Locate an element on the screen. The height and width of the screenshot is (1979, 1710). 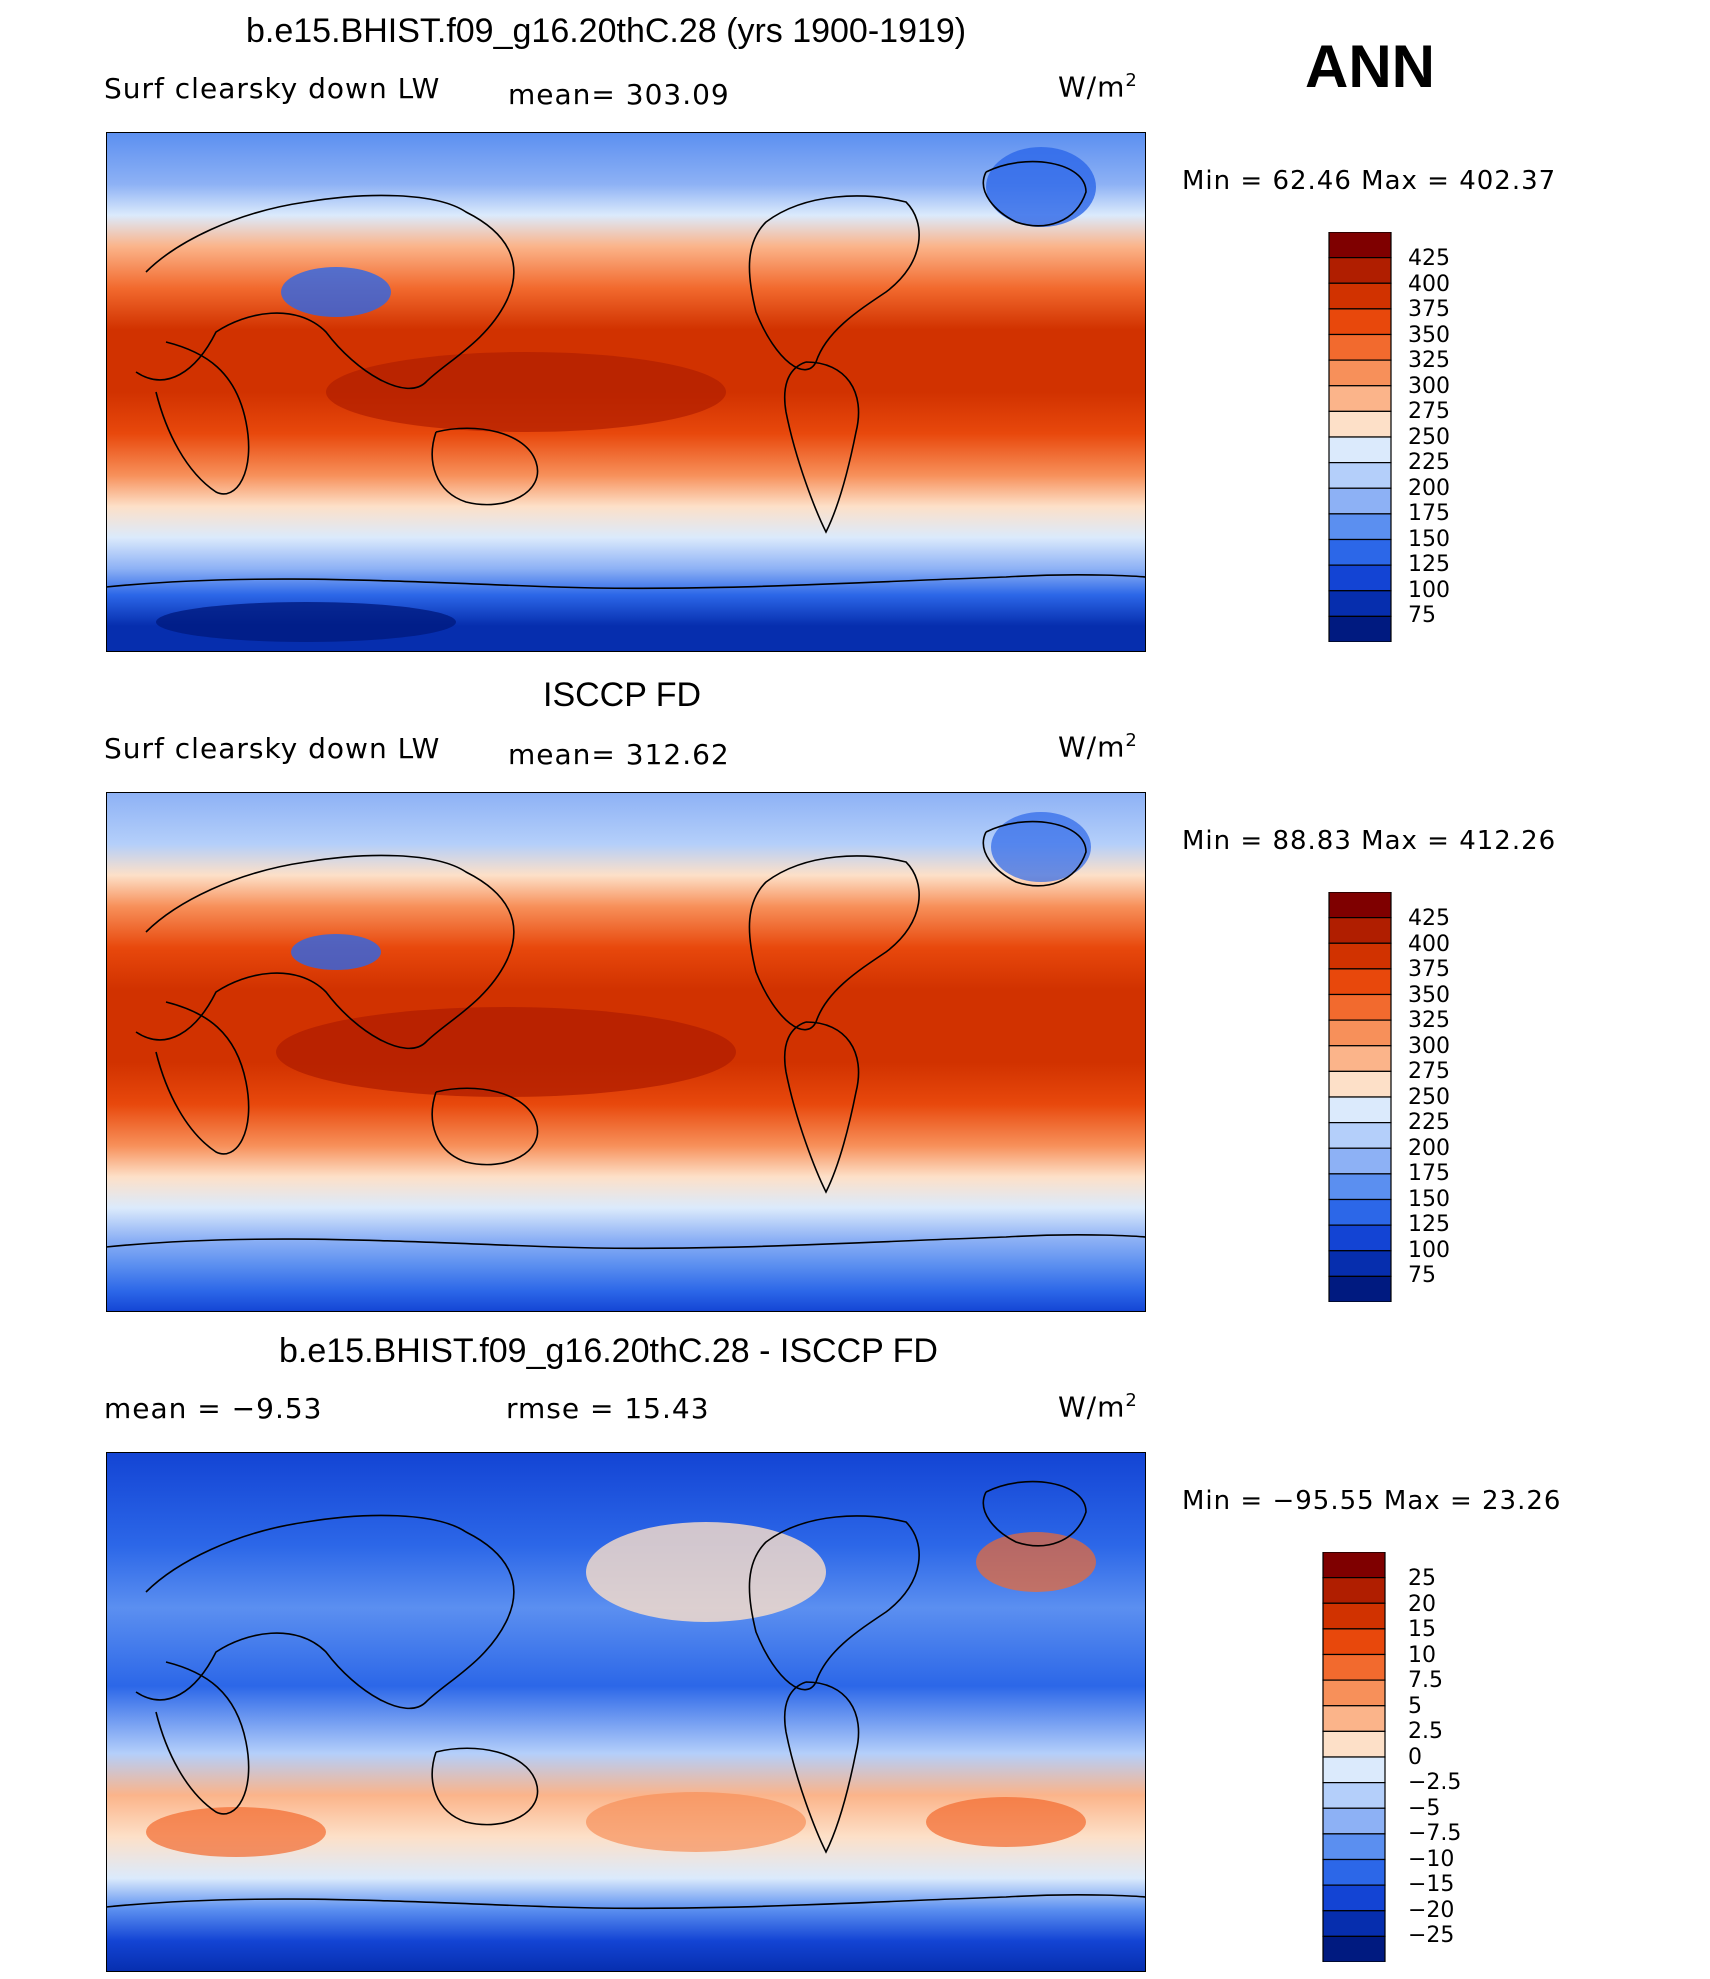
panel-3-colorbar is located at coordinates (1354, 1757).